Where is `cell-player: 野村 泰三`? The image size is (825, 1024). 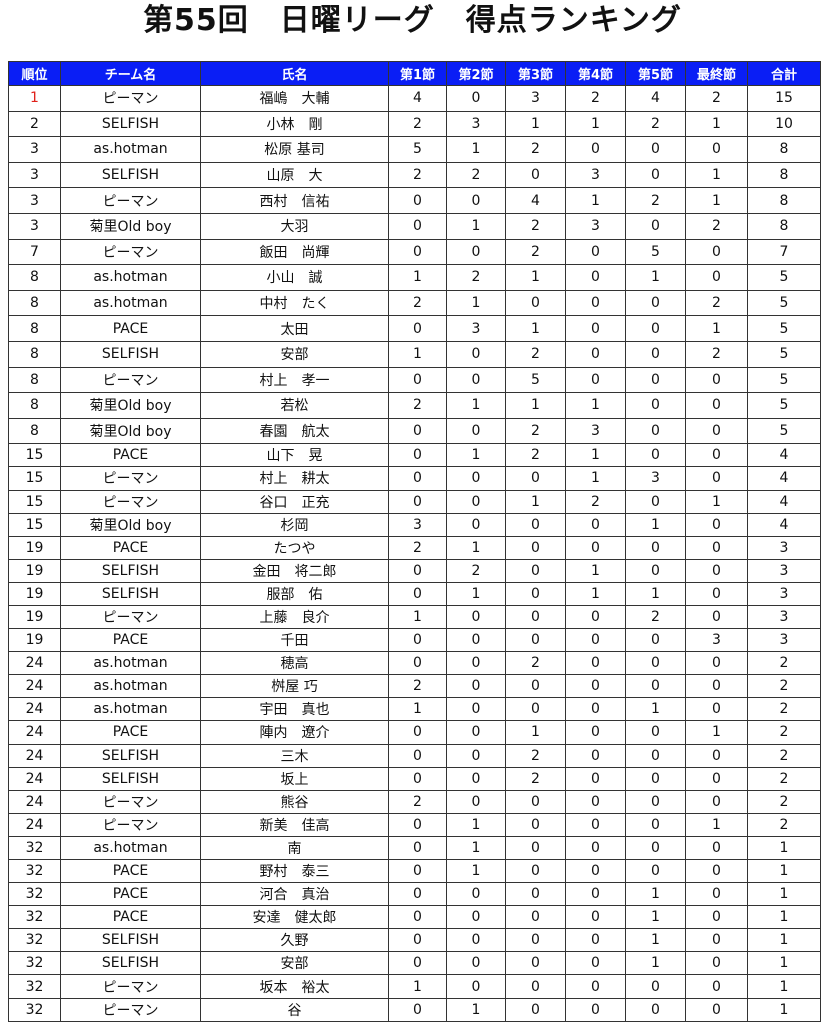
cell-player: 野村 泰三 is located at coordinates (294, 871).